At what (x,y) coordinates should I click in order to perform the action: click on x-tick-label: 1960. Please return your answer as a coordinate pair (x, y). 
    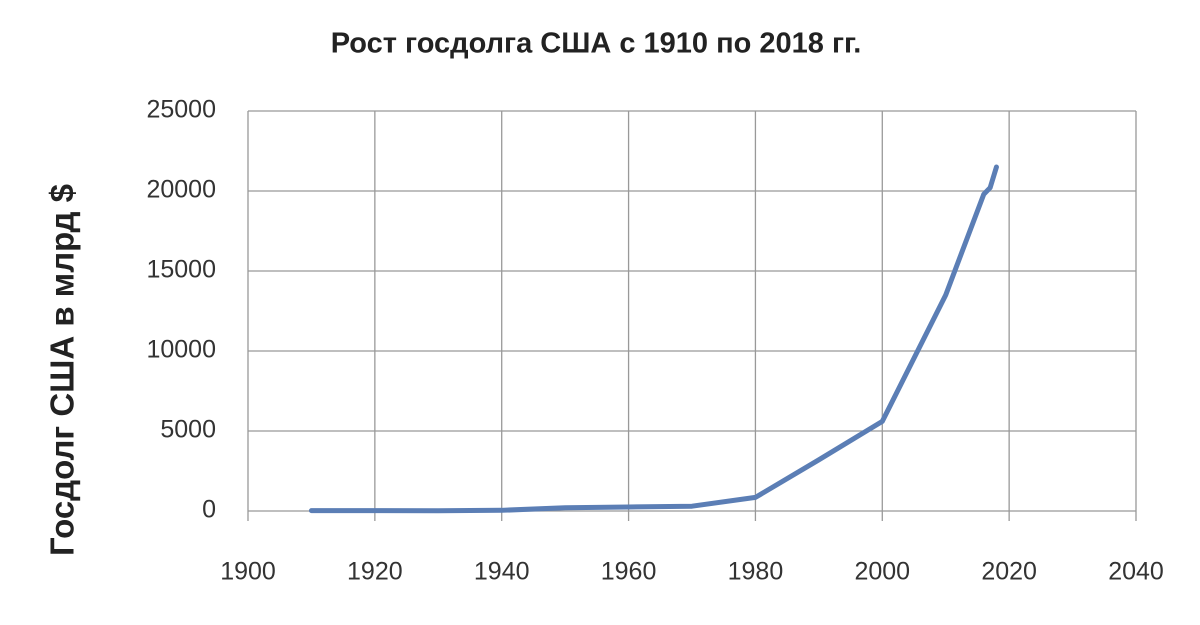
    Looking at the image, I should click on (629, 572).